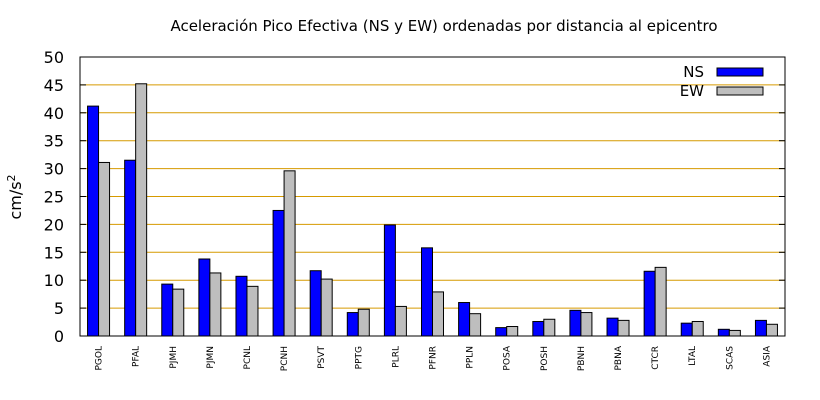  I want to click on legend-swatch-ns, so click(740, 72).